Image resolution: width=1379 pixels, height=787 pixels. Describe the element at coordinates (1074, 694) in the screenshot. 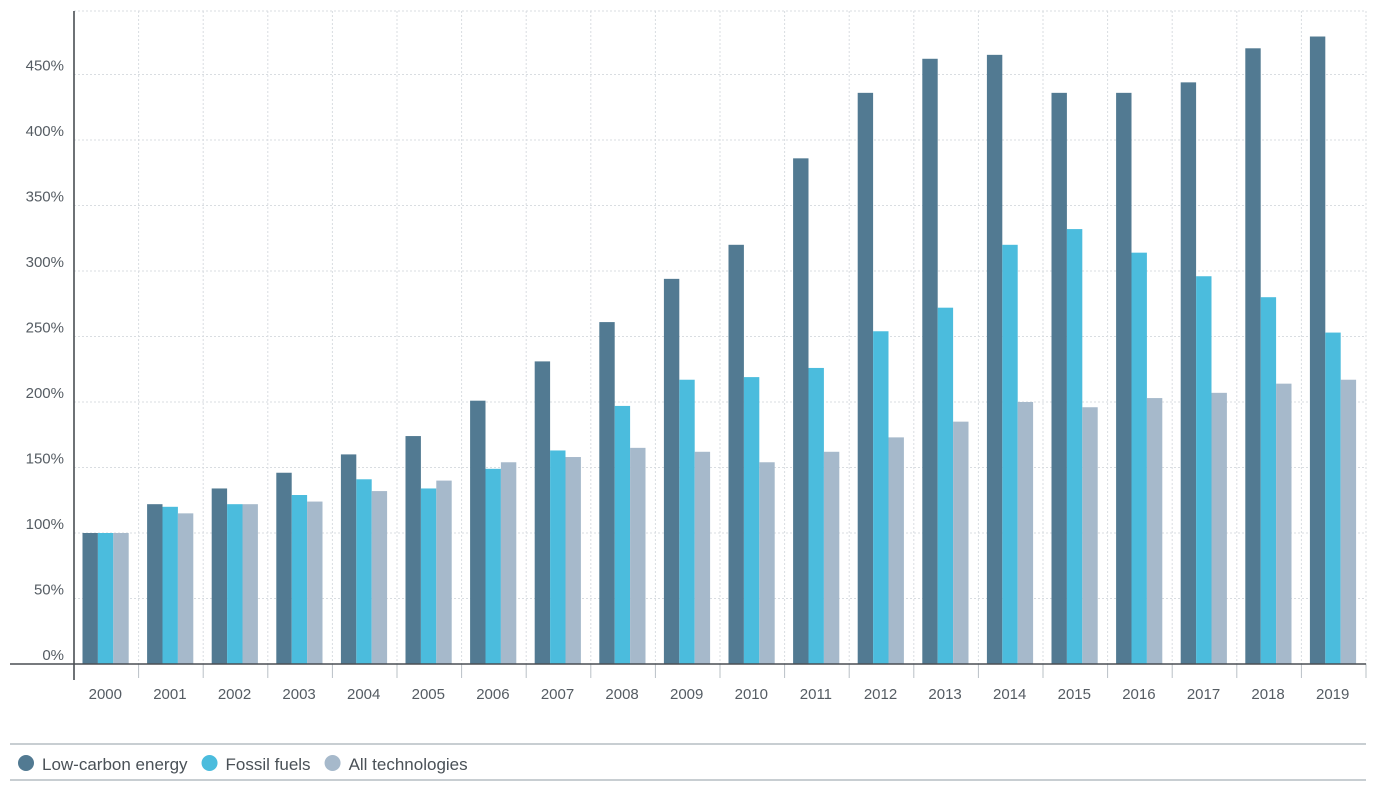

I see `x-tick-label: 2015` at that location.